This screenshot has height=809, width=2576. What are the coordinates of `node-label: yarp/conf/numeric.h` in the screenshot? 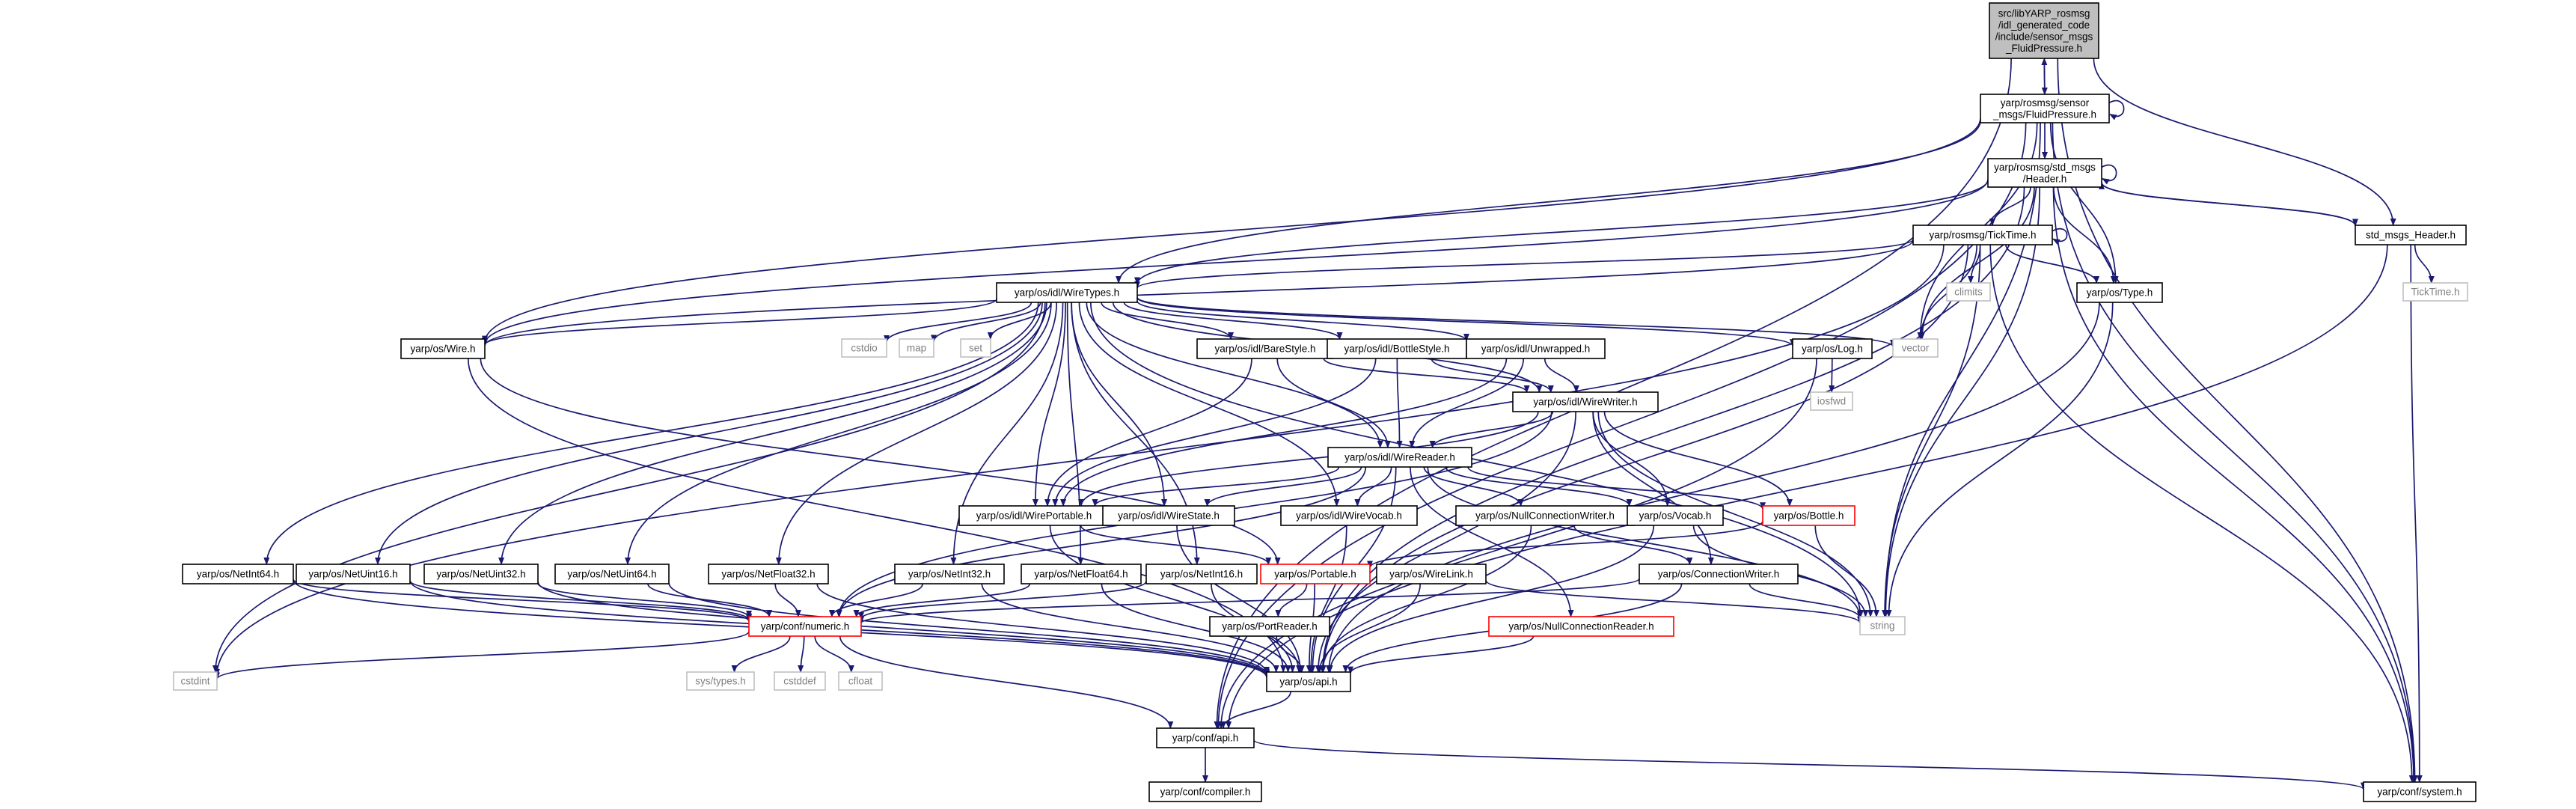 It's located at (805, 626).